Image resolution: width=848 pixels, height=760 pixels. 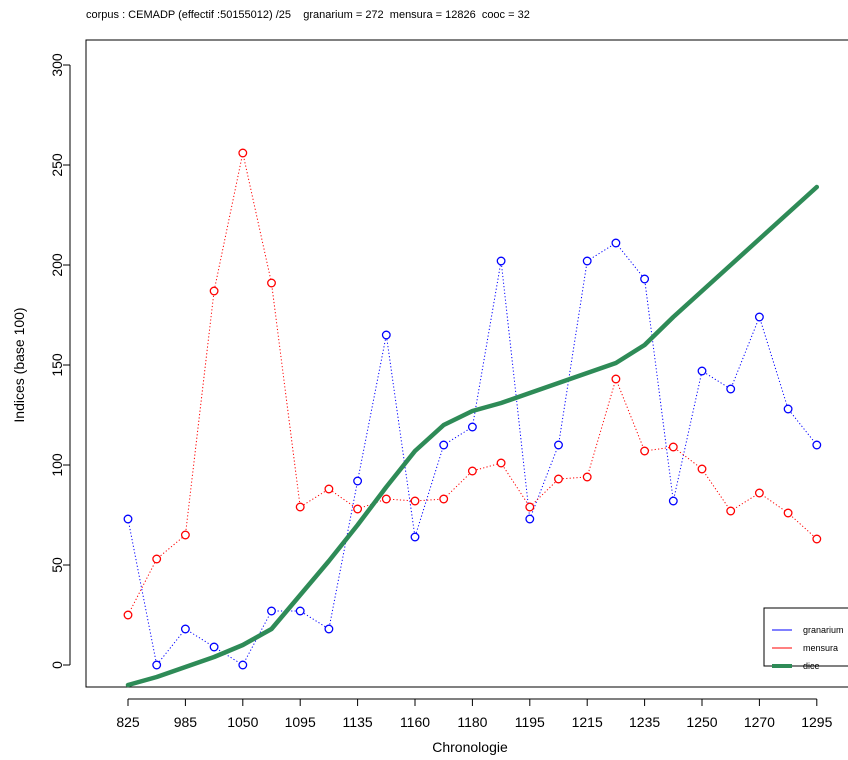 I want to click on legend-label-granarium: granarium, so click(x=823, y=630).